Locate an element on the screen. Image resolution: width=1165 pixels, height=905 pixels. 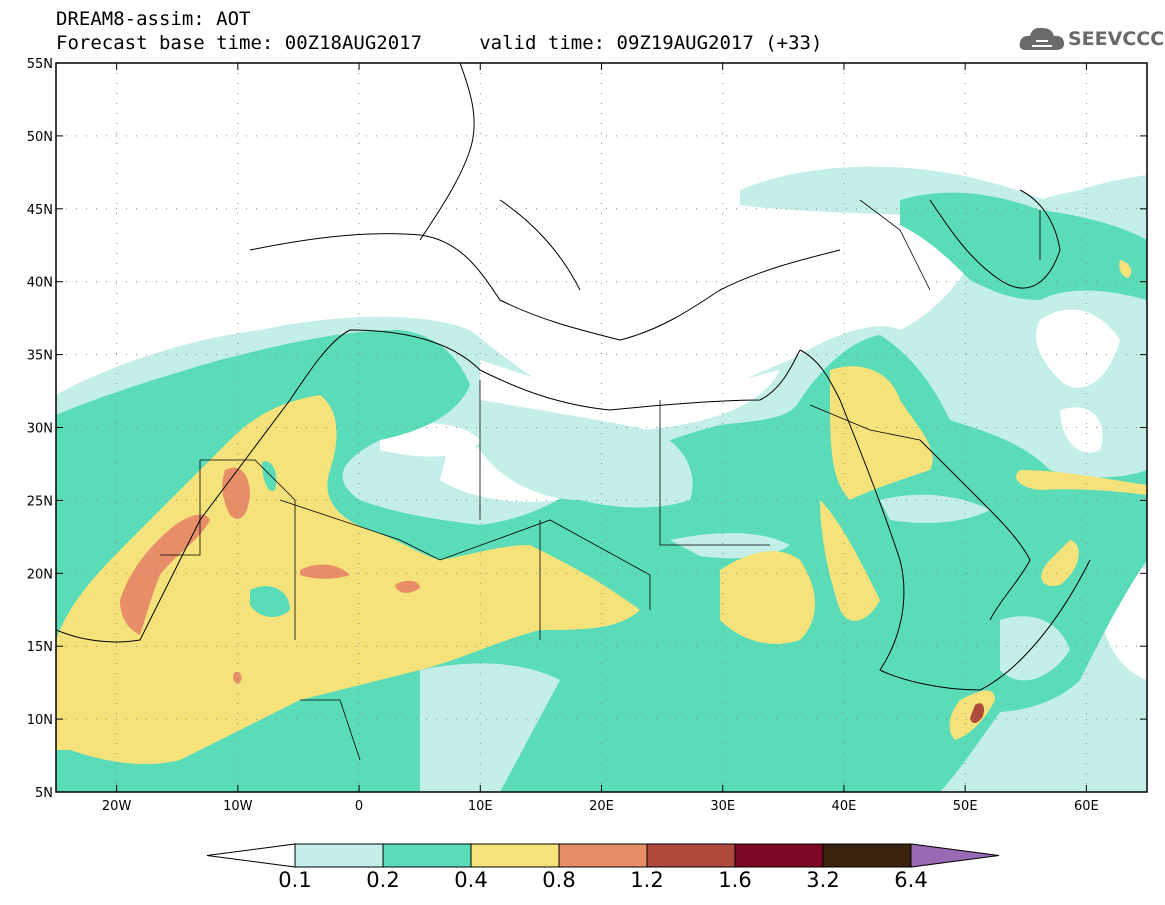
lon-label: 10E is located at coordinates (480, 806).